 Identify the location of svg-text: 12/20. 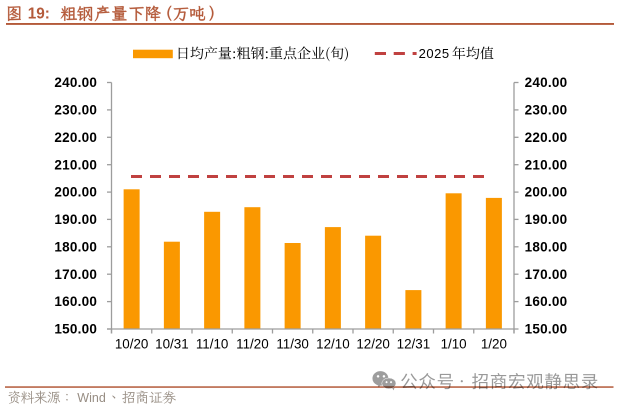
(373, 344).